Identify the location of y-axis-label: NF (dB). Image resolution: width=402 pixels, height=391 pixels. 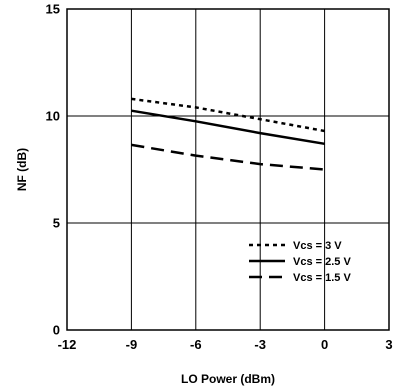
(22, 169).